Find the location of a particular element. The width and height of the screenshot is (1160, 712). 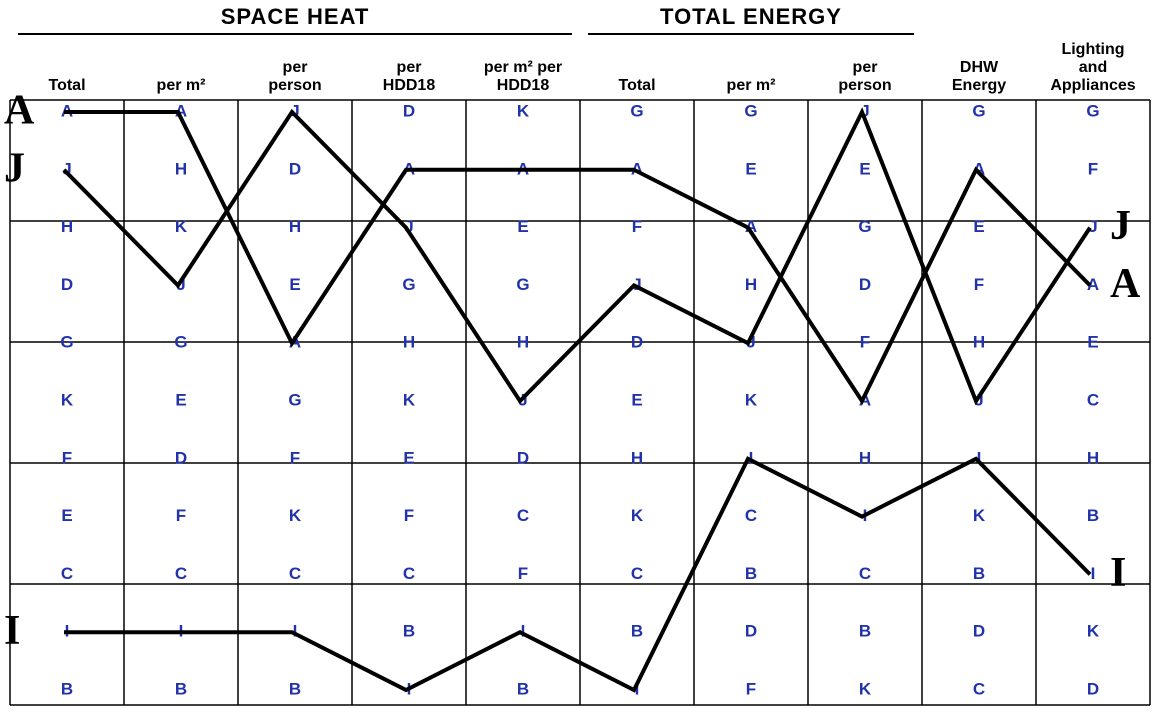

column-header: Energy is located at coordinates (979, 85).